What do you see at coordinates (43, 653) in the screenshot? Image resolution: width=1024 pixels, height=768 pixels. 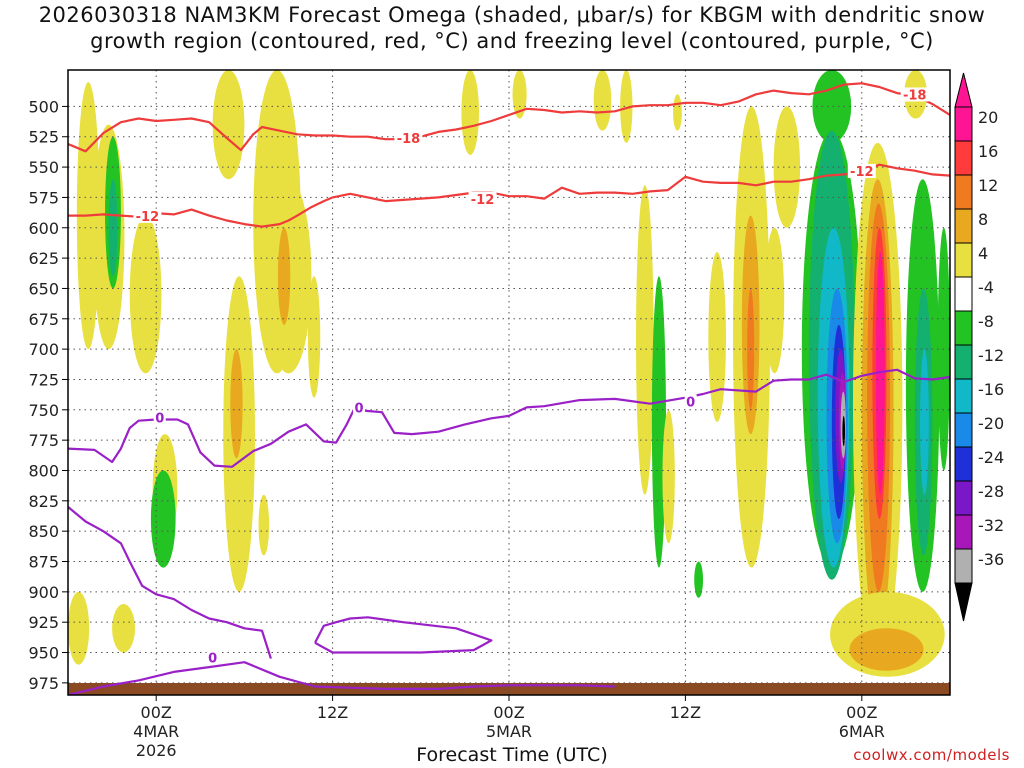 I see `y-tick-label: 950` at bounding box center [43, 653].